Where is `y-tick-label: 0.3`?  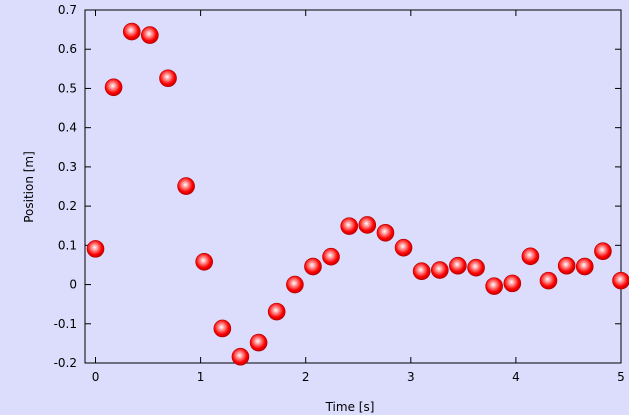 y-tick-label: 0.3 is located at coordinates (67, 167).